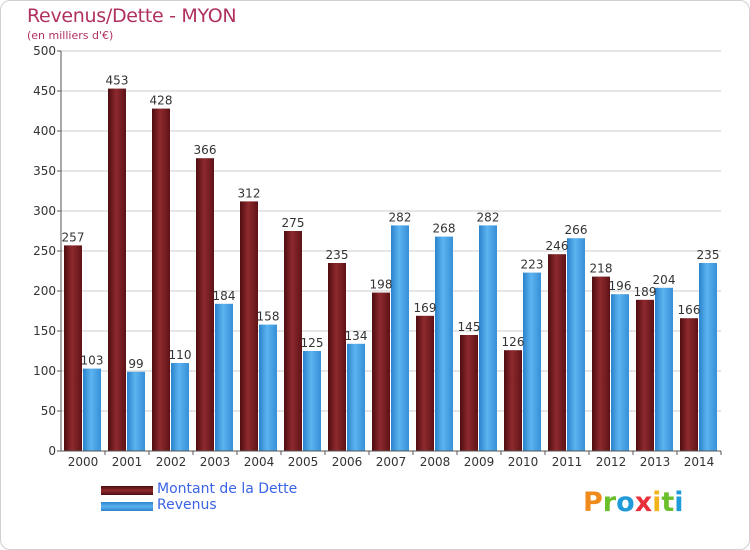 The height and width of the screenshot is (550, 750). What do you see at coordinates (215, 462) in the screenshot?
I see `x-tick-label: 2003` at bounding box center [215, 462].